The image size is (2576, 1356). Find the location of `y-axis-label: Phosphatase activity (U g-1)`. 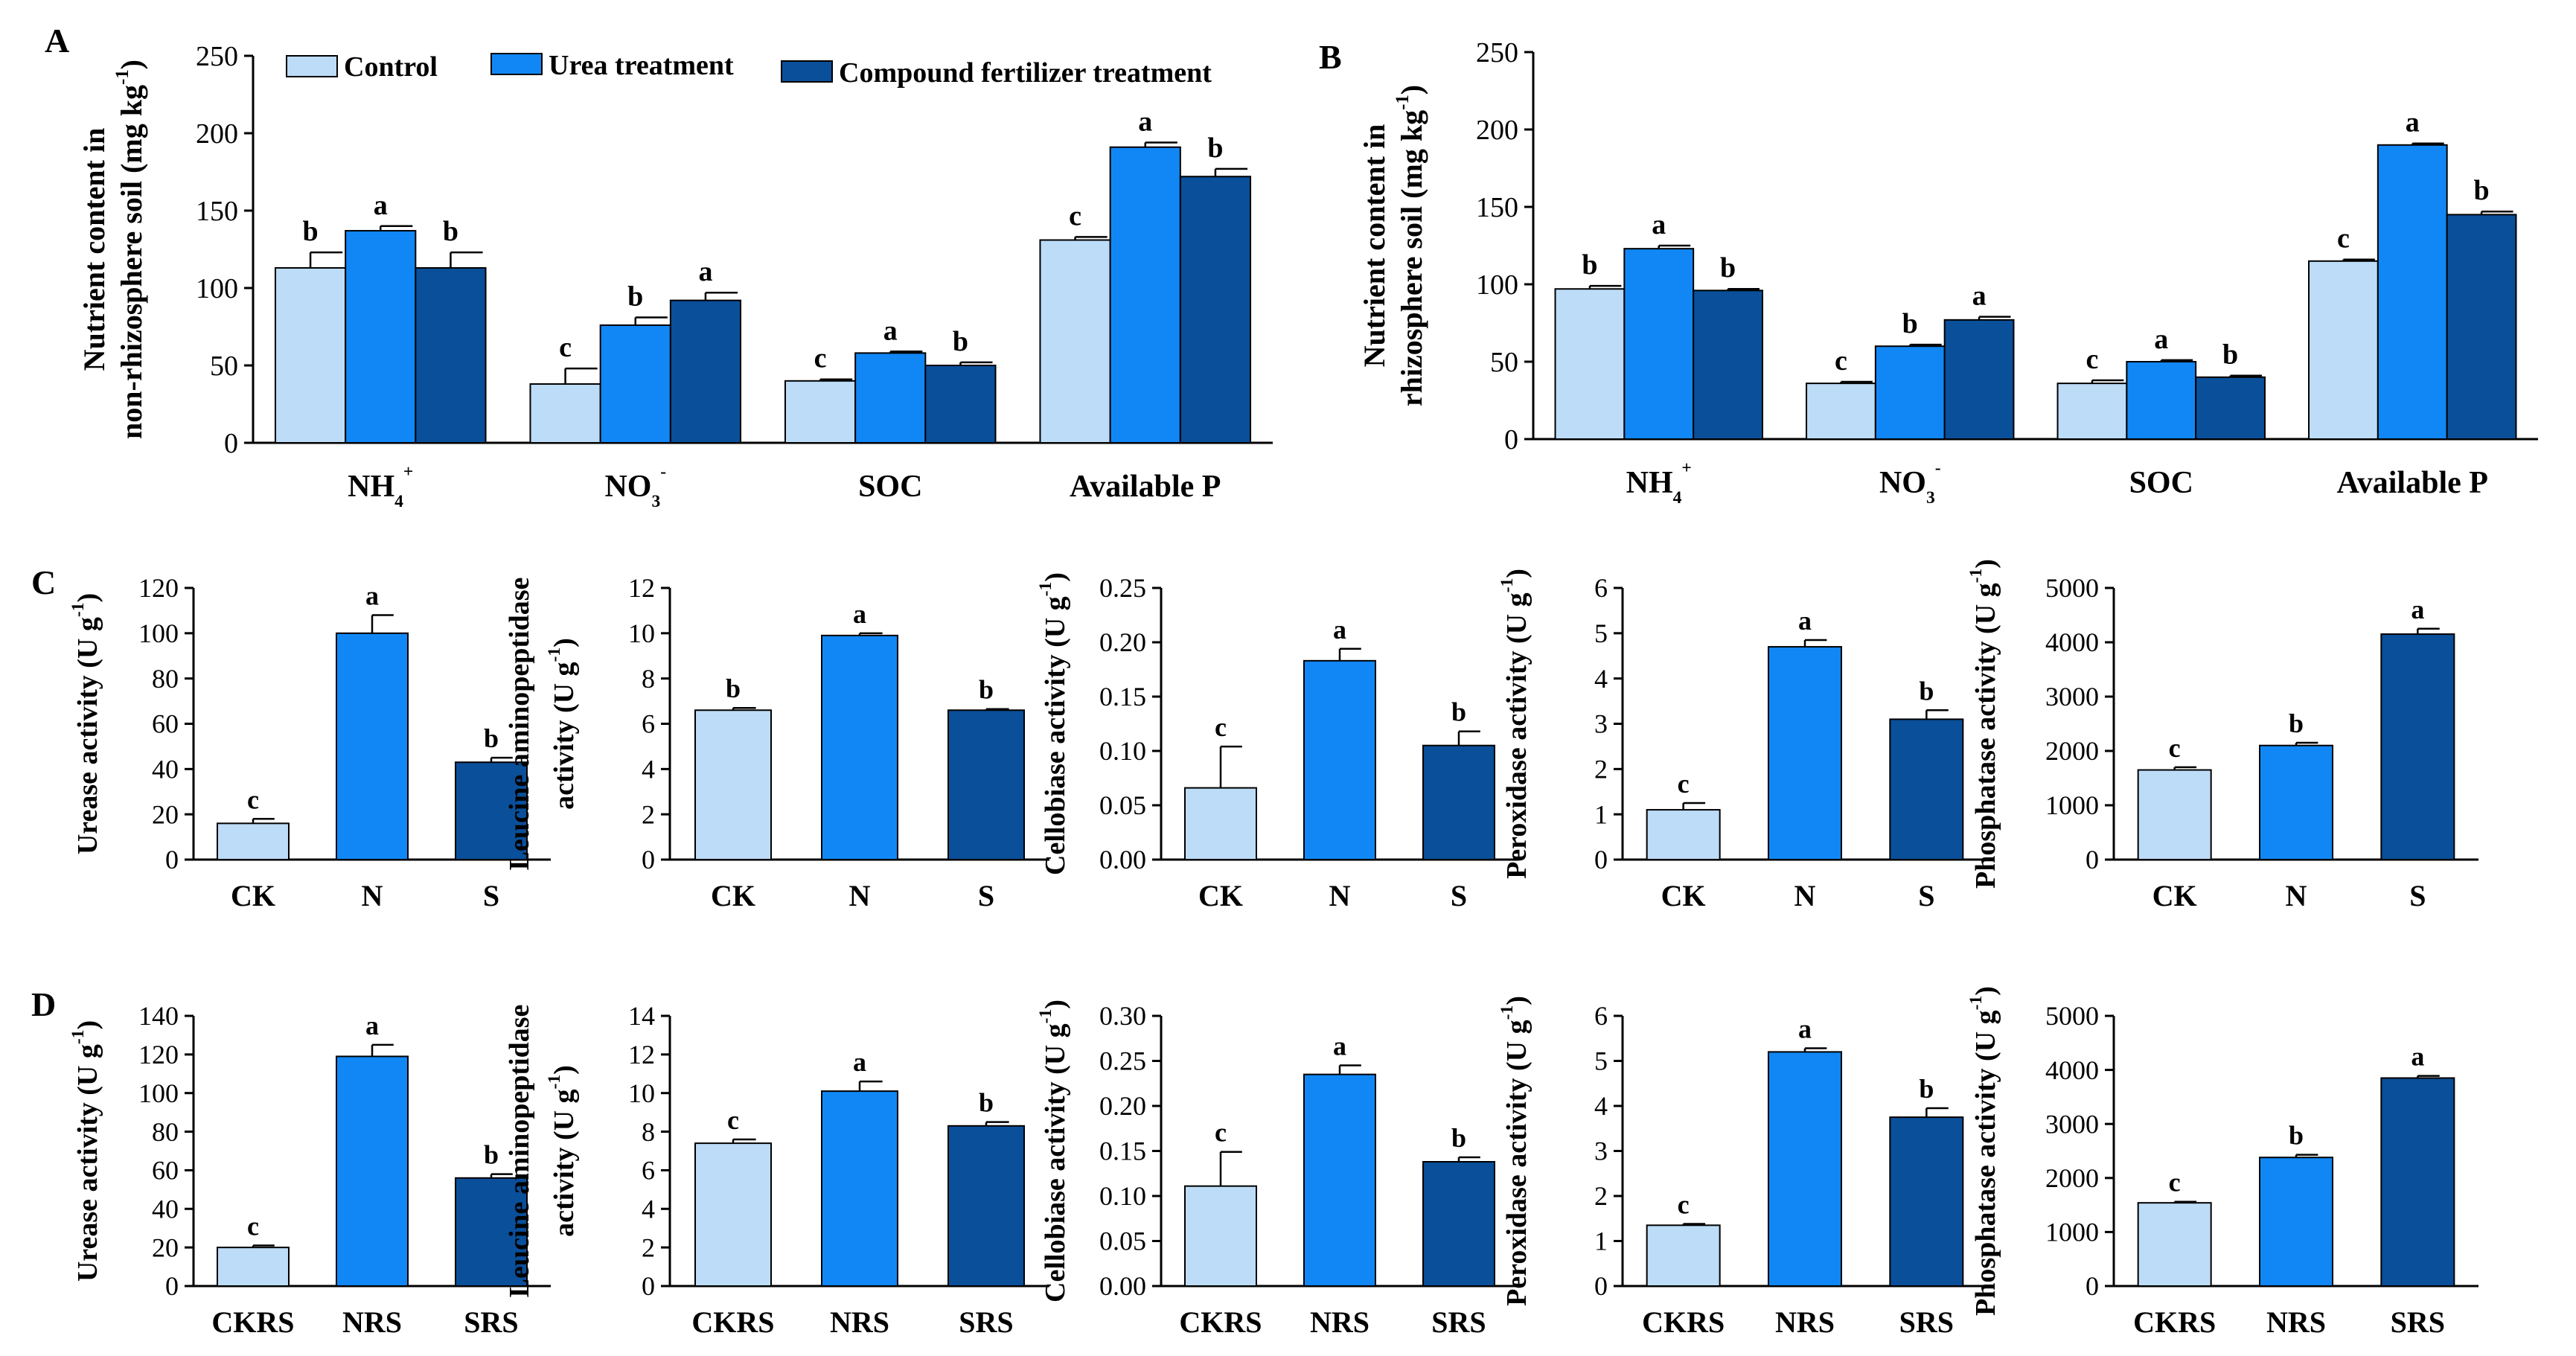

y-axis-label: Phosphatase activity (U g-1) is located at coordinates (1983, 1151).